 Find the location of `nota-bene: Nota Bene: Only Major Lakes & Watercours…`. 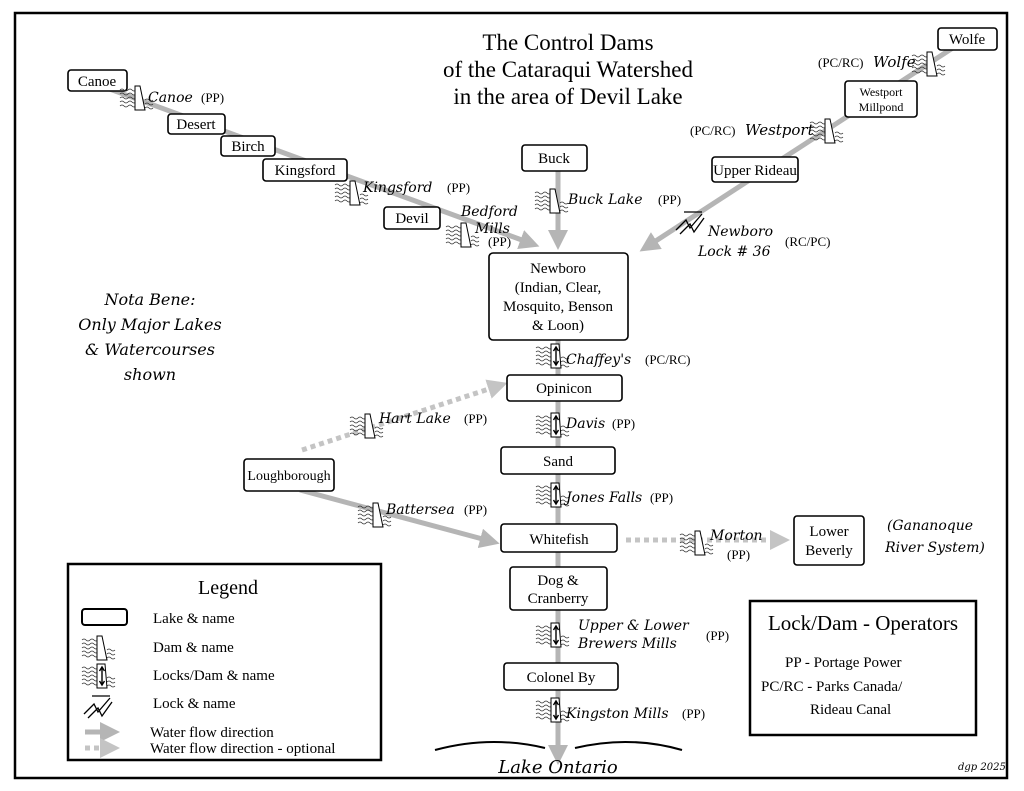

nota-bene: Nota Bene: Only Major Lakes & Watercours… is located at coordinates (149, 337).